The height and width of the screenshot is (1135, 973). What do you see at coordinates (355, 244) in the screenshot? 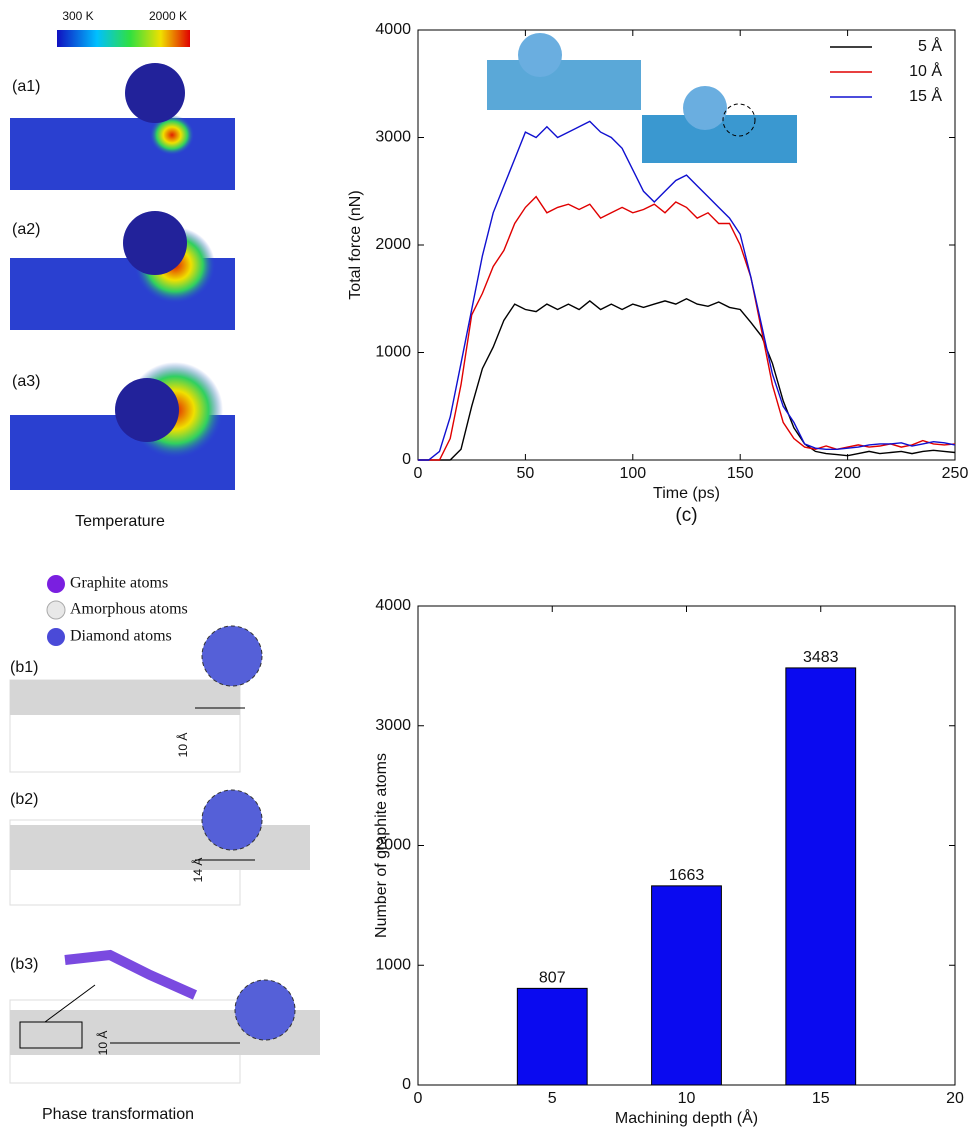
I see `y-axis-label: Total force (nN)` at bounding box center [355, 244].